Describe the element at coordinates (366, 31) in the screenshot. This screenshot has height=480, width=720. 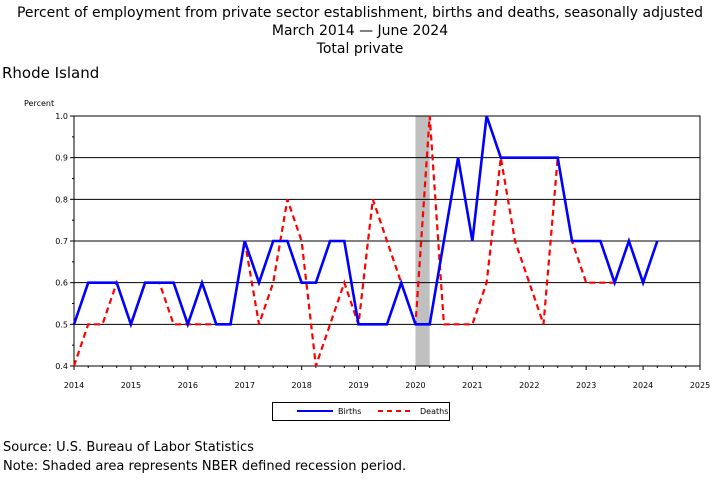
I see `period-dash-icon: —` at that location.